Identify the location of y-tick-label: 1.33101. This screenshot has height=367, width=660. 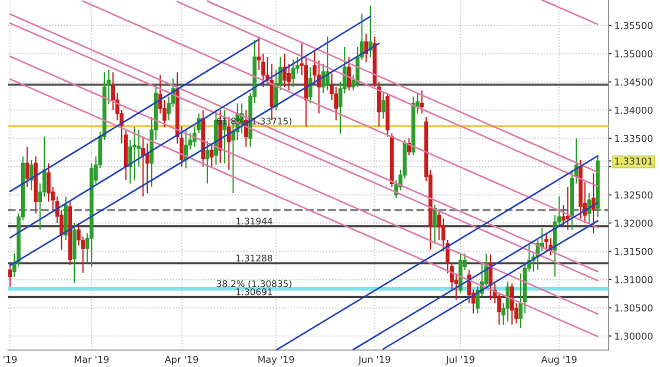
(633, 161).